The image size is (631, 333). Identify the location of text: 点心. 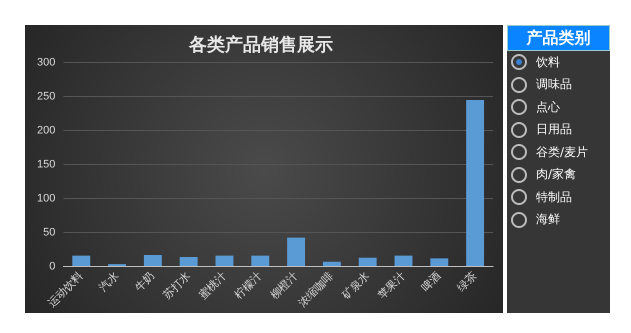
(548, 107).